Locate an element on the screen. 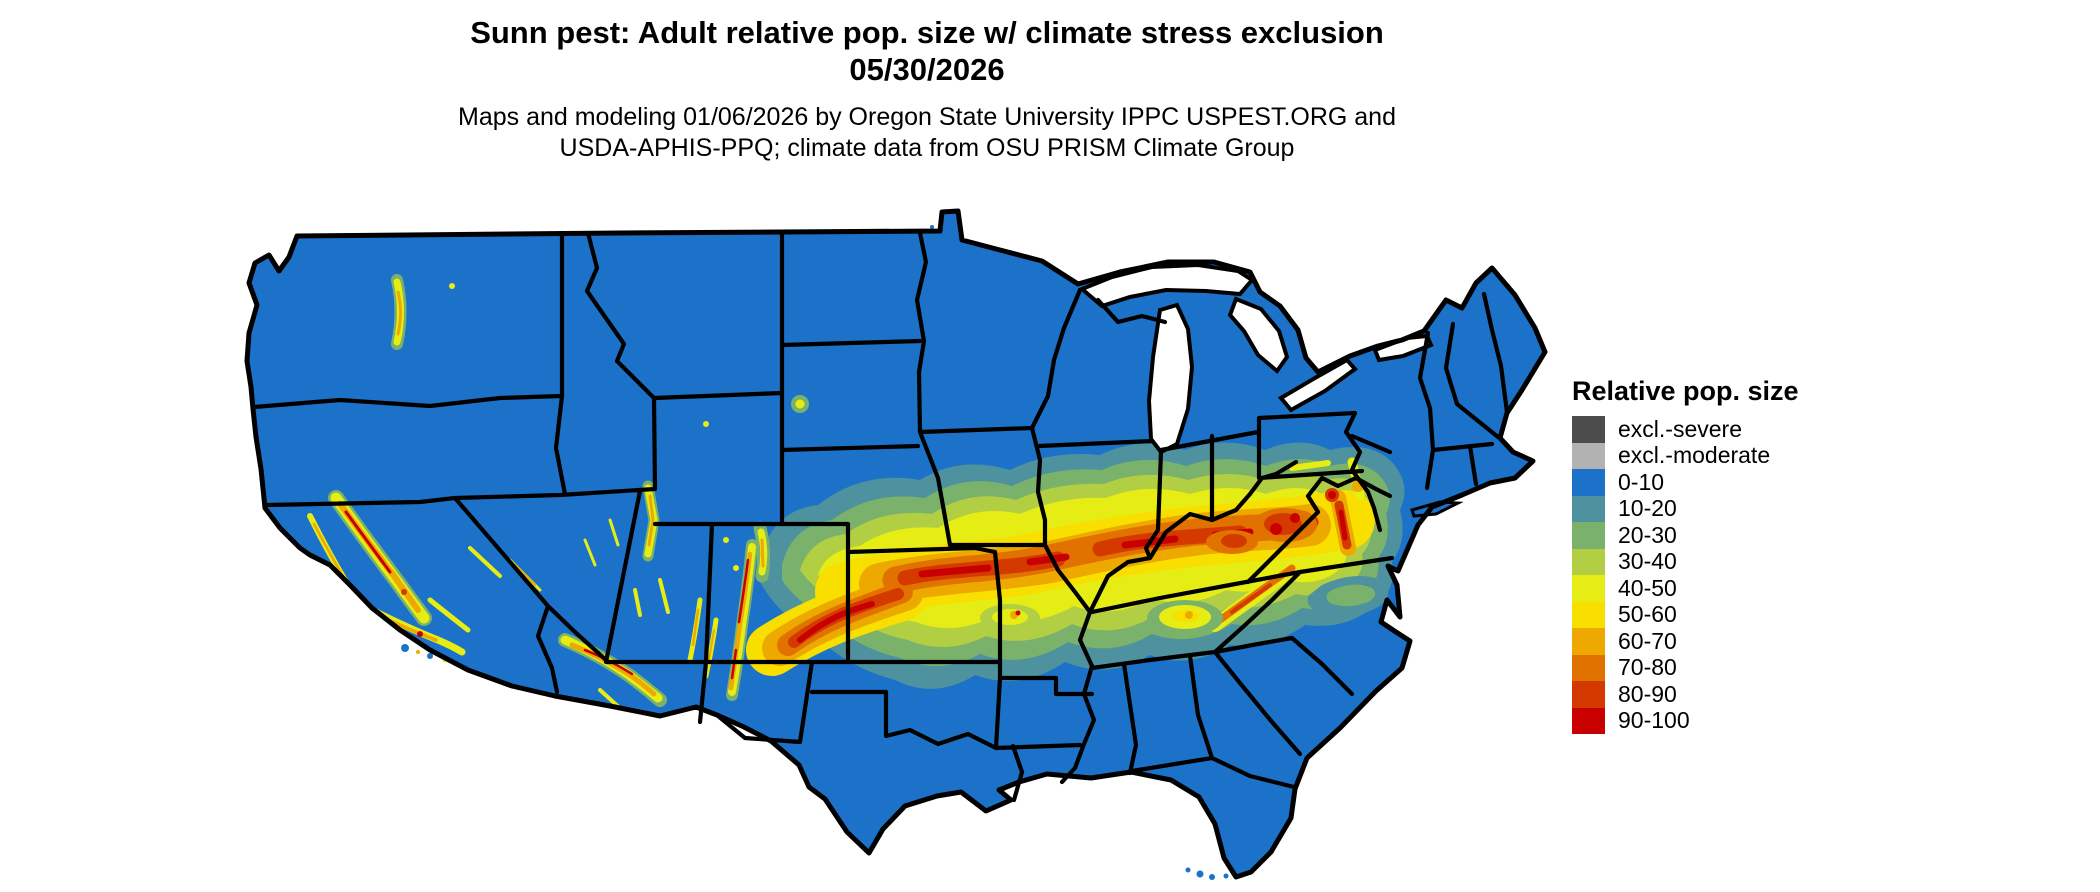 Image resolution: width=2100 pixels, height=892 pixels. legend-item: 10-20 is located at coordinates (1722, 508).